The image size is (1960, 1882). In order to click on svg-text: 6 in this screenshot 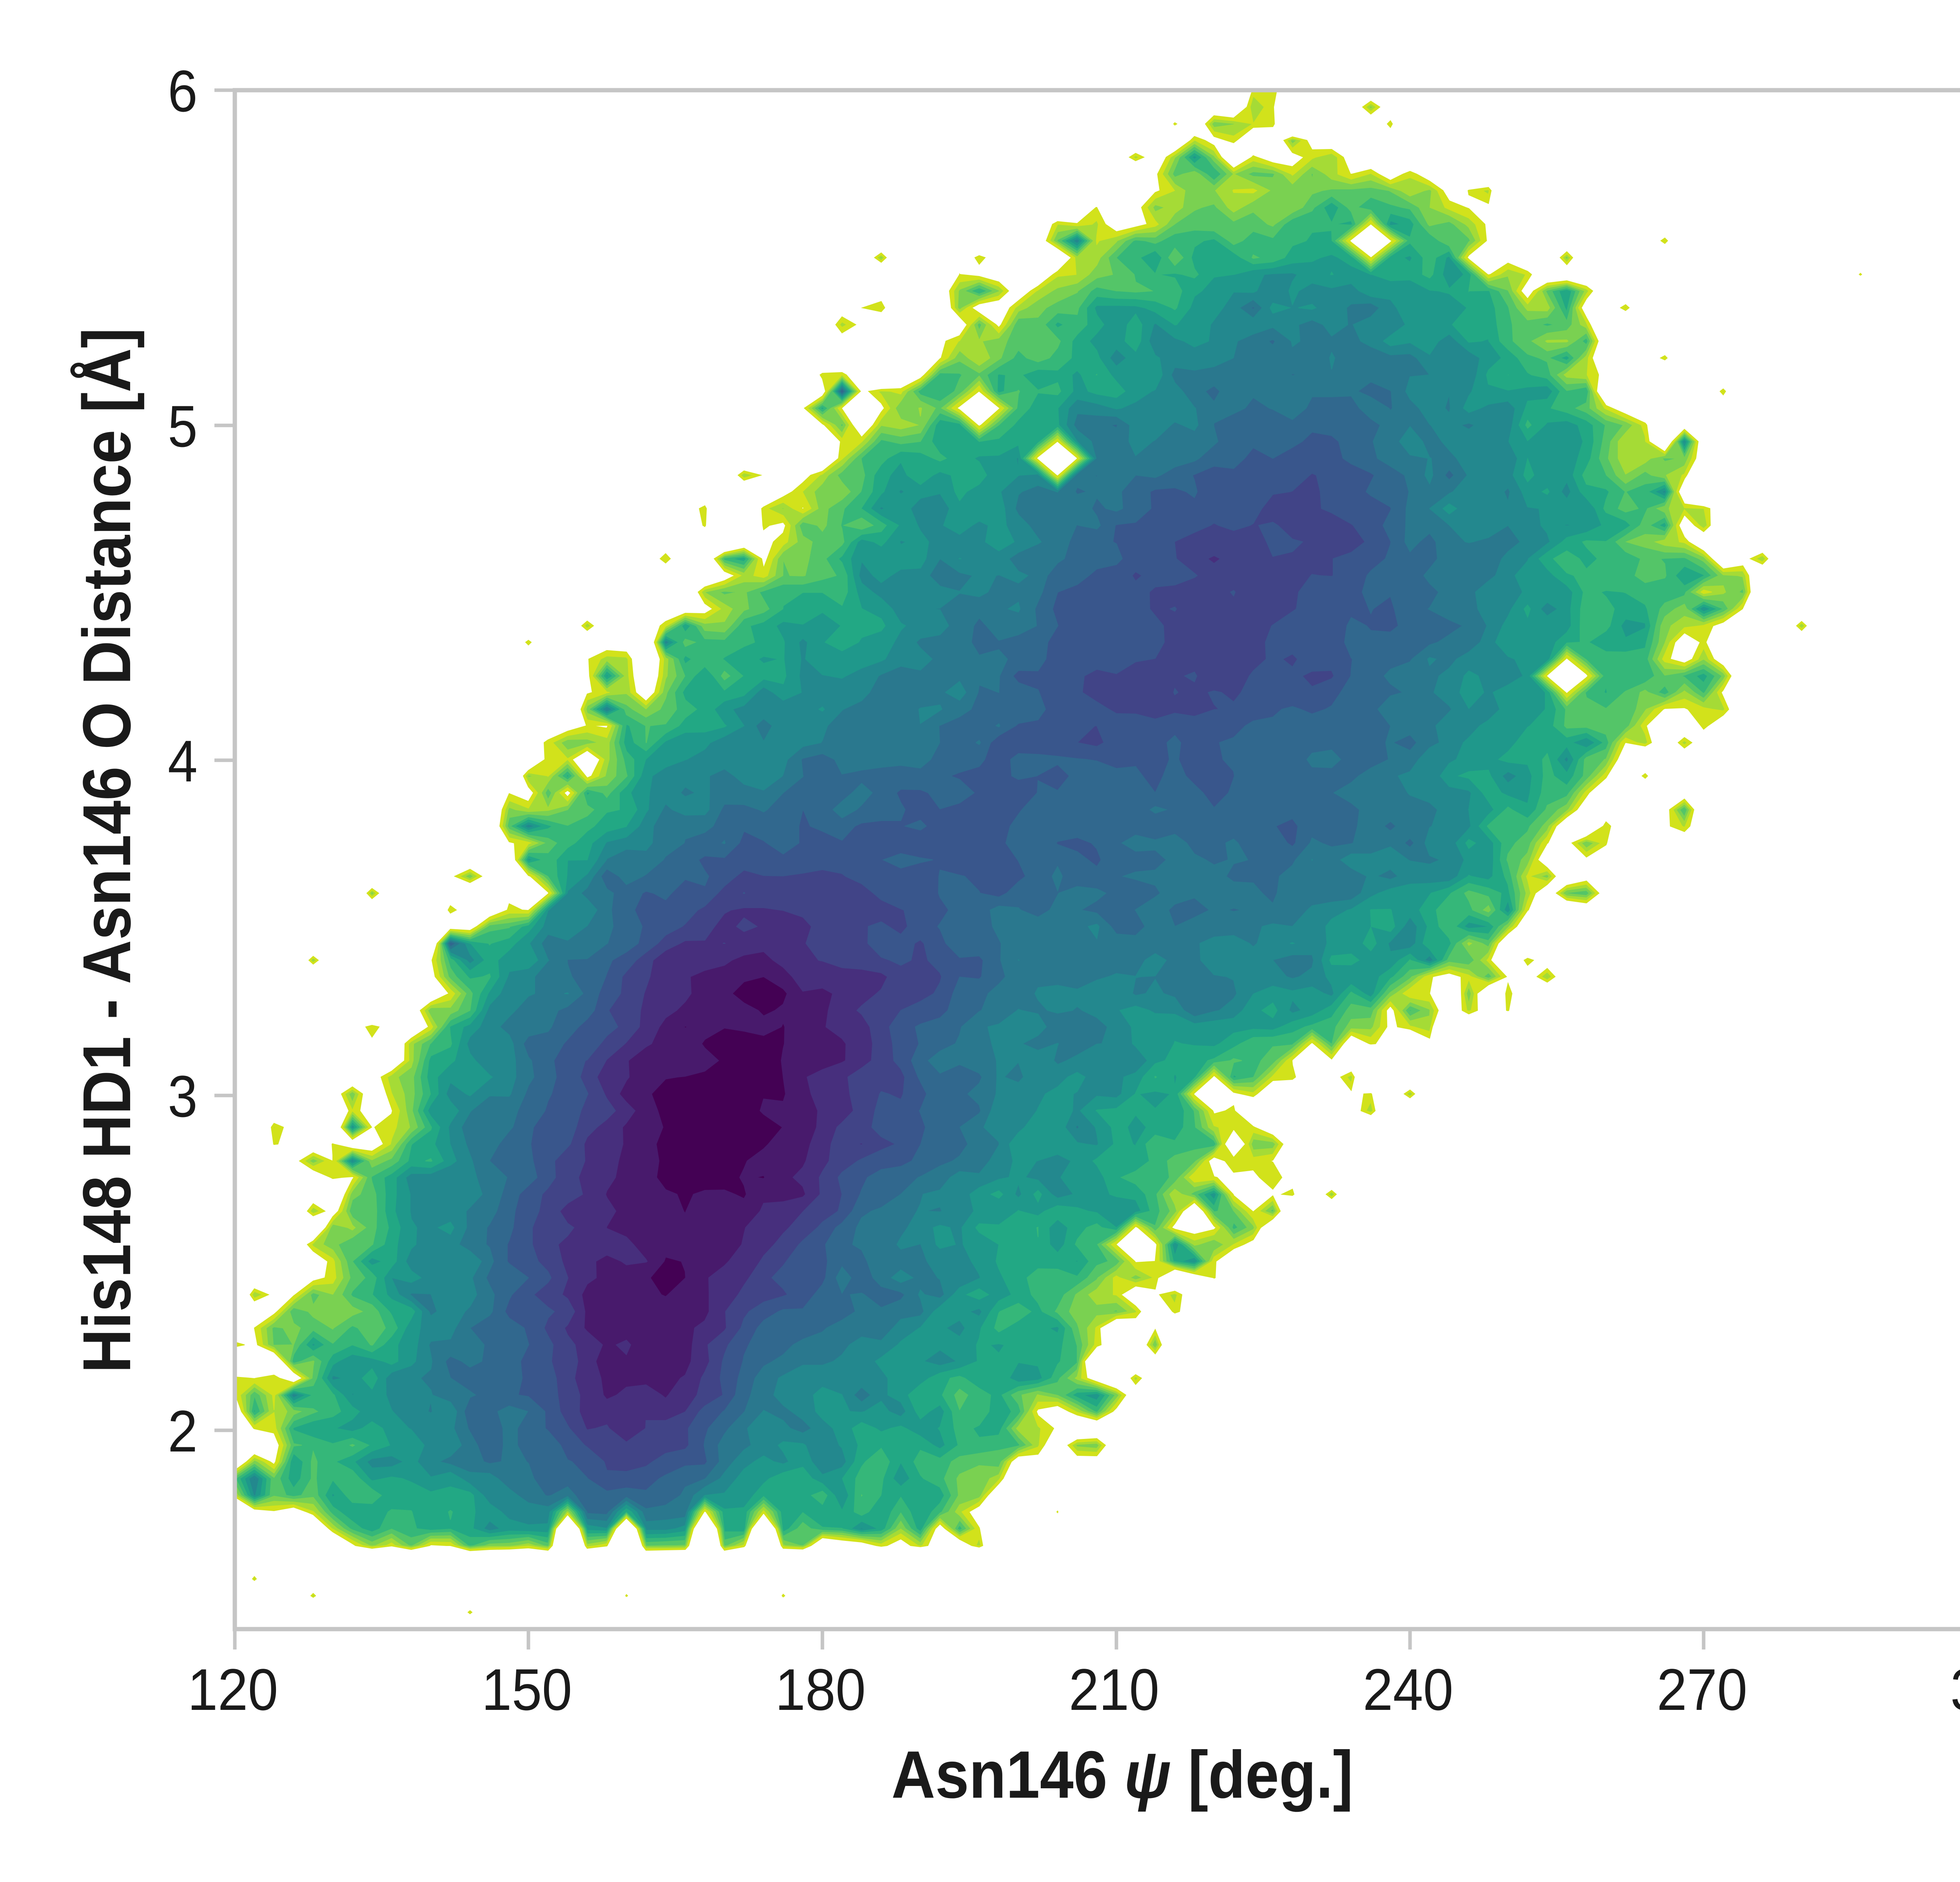, I will do `click(183, 91)`.